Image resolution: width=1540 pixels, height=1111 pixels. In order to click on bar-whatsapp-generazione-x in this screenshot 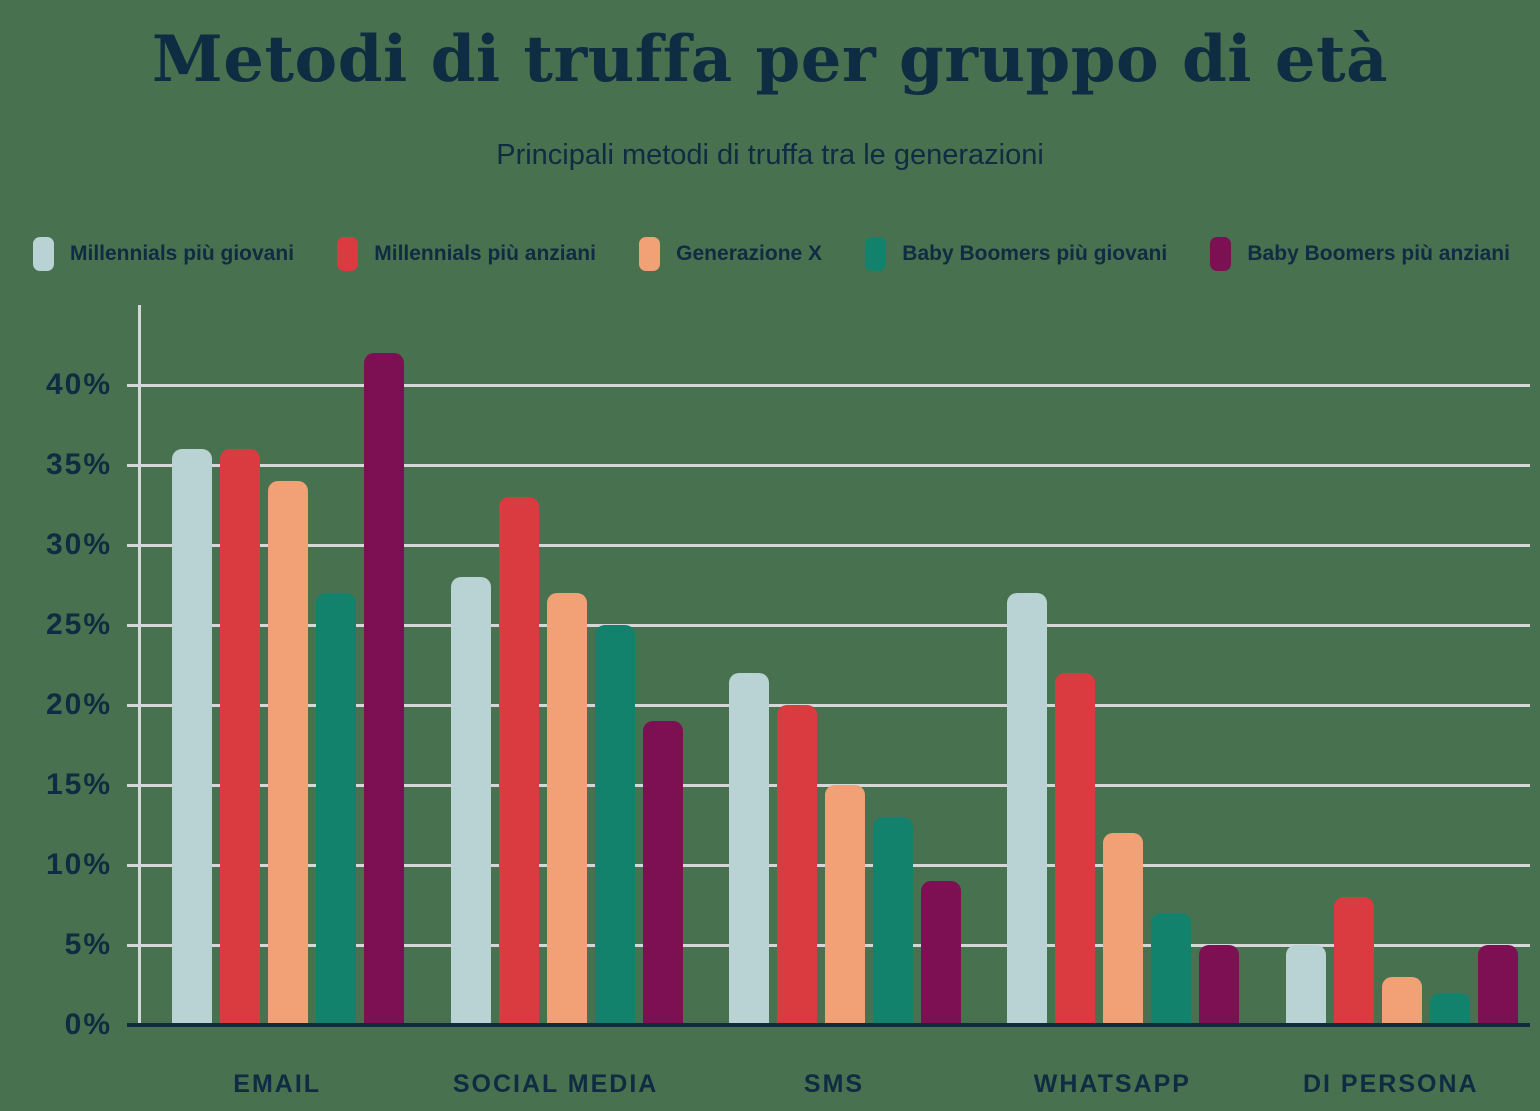, I will do `click(1123, 929)`.